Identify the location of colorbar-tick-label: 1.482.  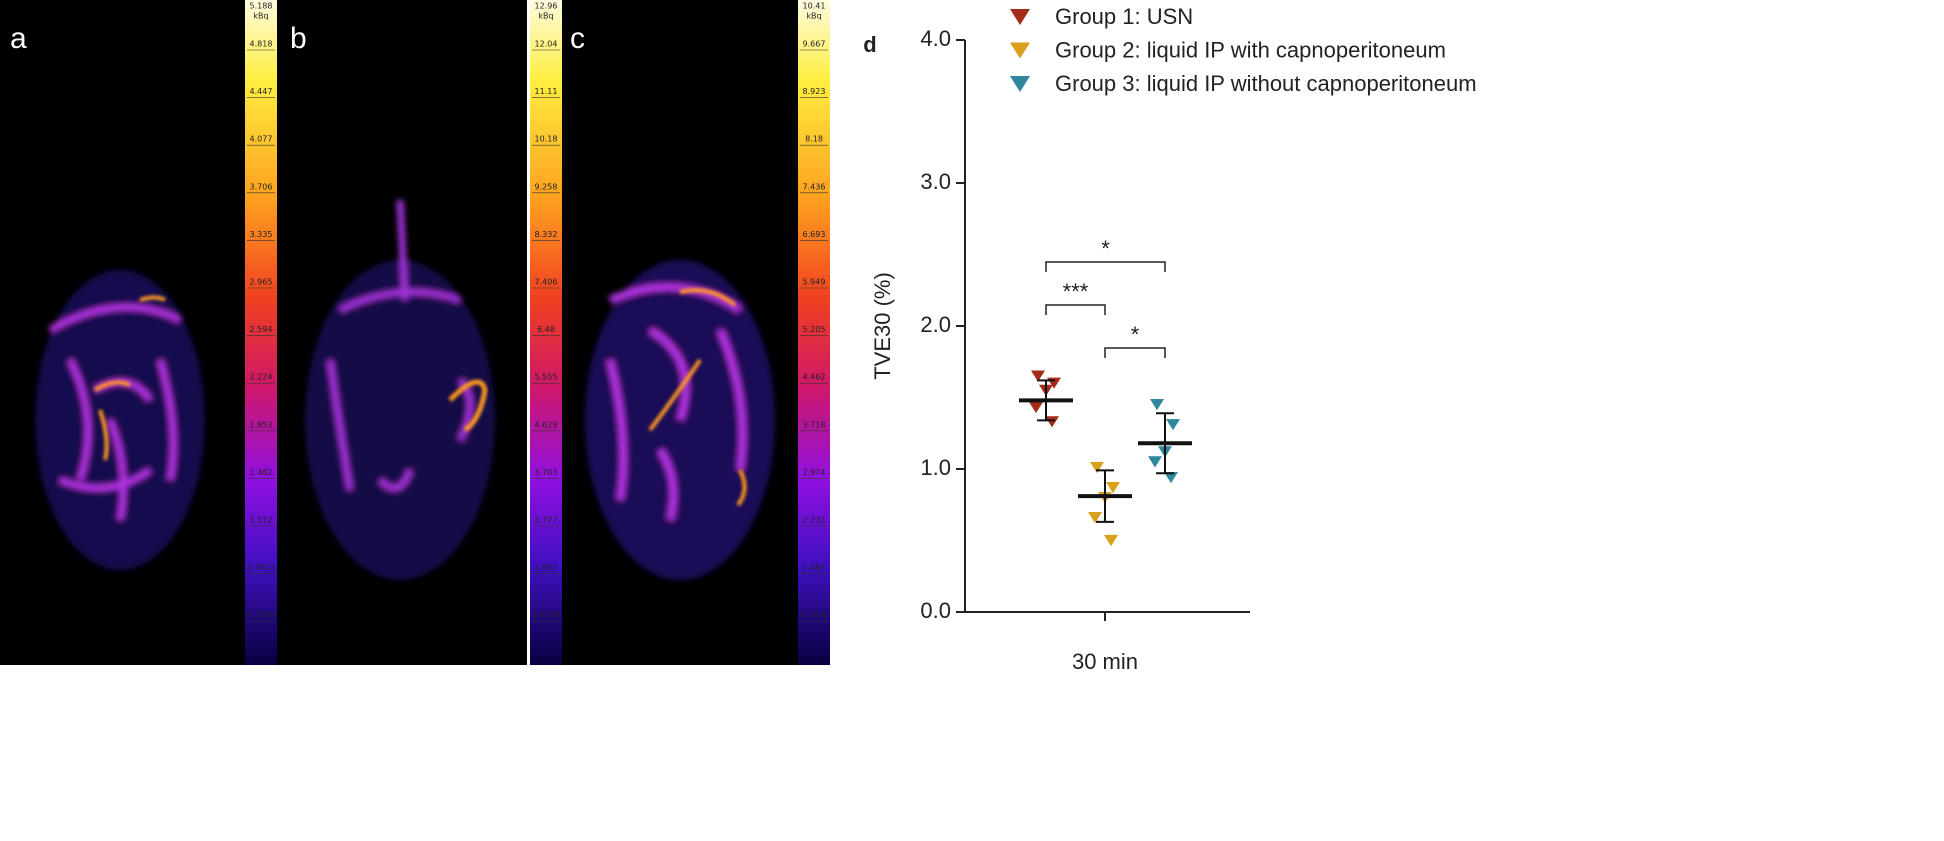
(261, 472).